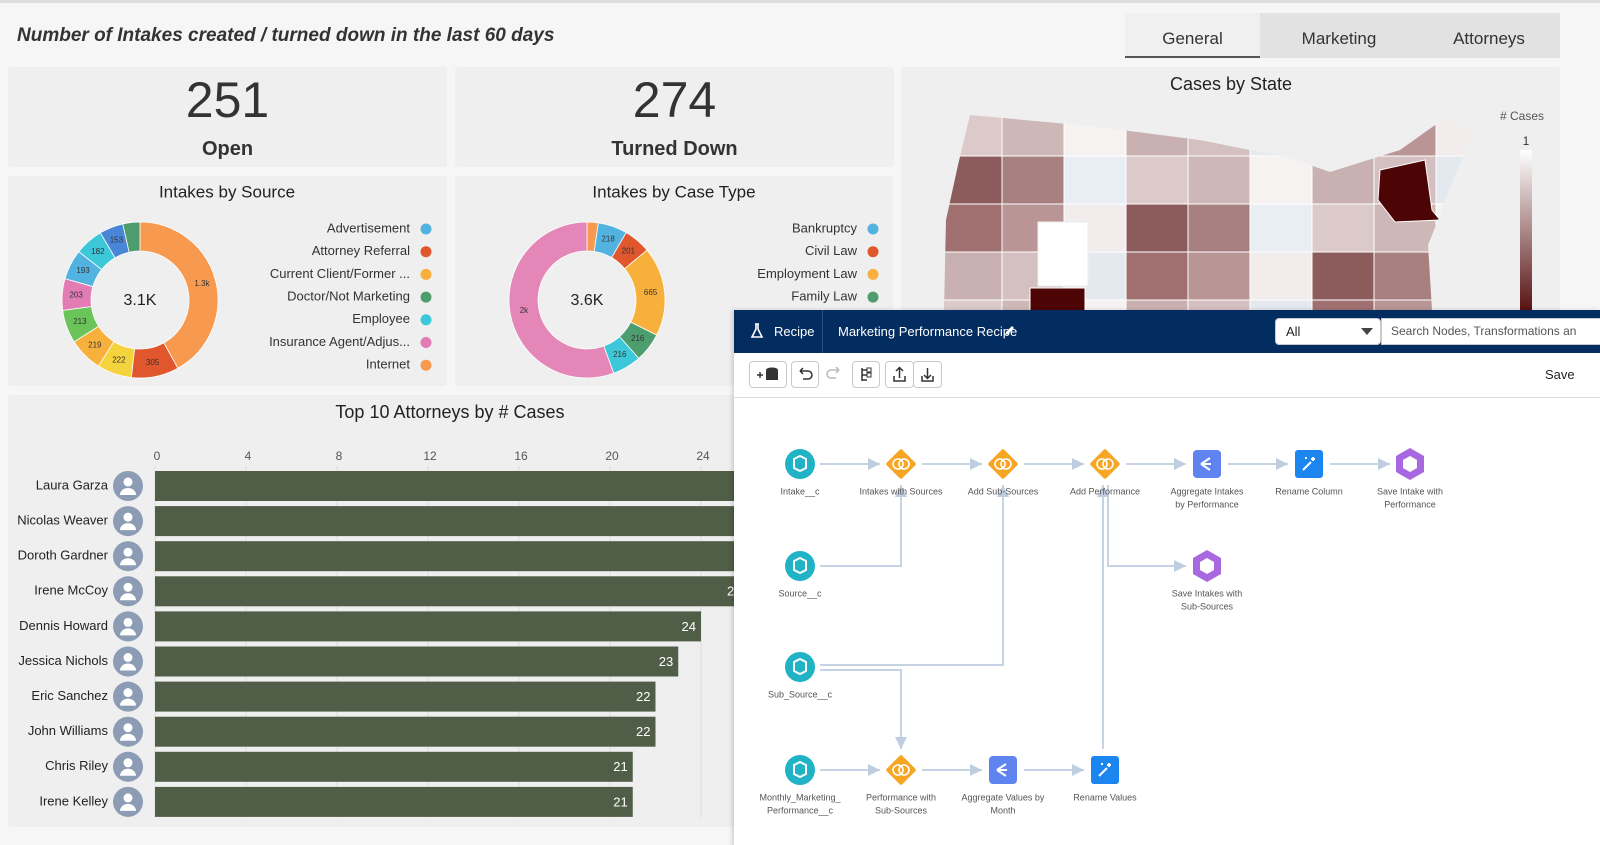  Describe the element at coordinates (140, 300) in the screenshot. I see `donut-center-label: 3.1K` at that location.